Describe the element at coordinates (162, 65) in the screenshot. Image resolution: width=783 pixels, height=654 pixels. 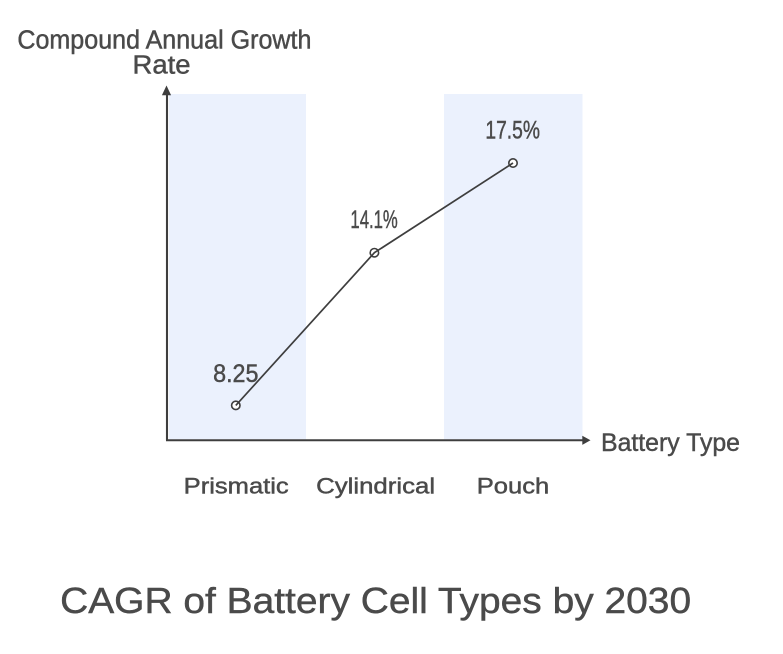
I see `svg-text: Rate` at that location.